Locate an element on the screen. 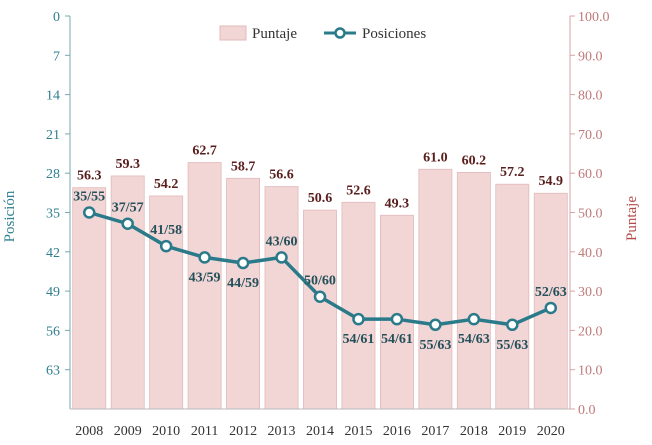  bar-value-label: 56.6 is located at coordinates (281, 175).